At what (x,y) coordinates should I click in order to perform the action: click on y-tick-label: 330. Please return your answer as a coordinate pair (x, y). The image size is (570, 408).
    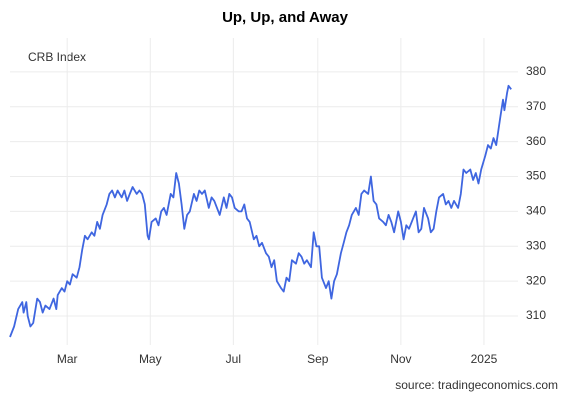
    Looking at the image, I should click on (536, 245).